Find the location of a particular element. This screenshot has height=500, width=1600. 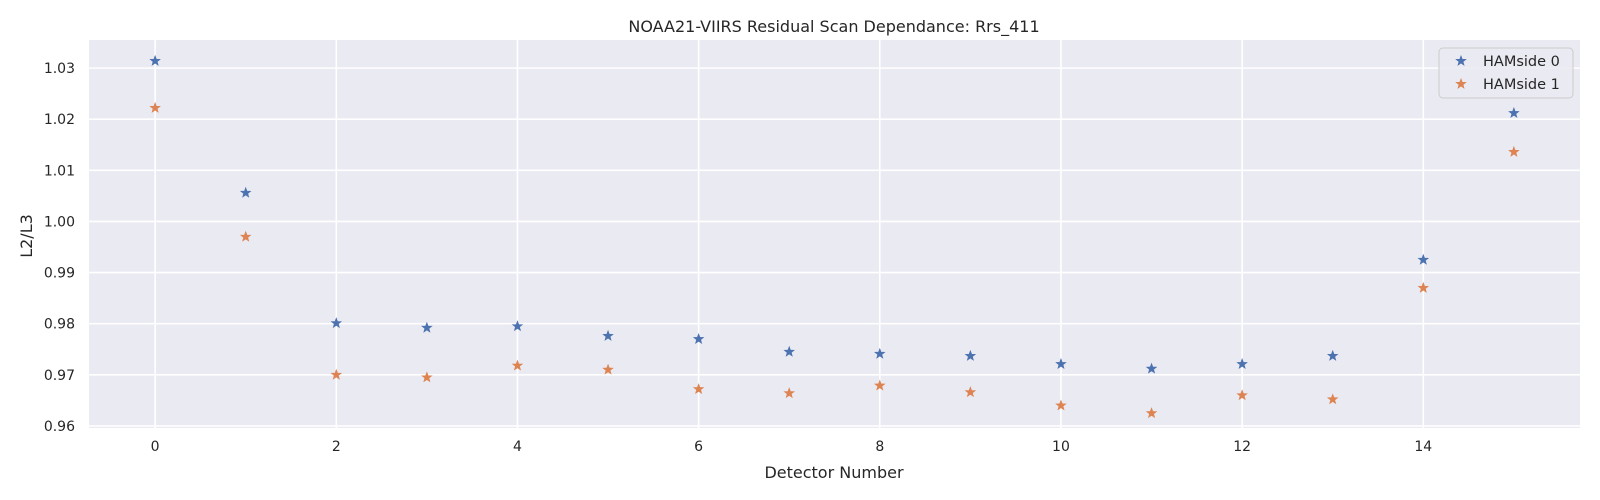

y-axis-ticks: 0.96 0.97 0.98 0.99 1.00 1.01 1.02 1.03 is located at coordinates (59, 248).